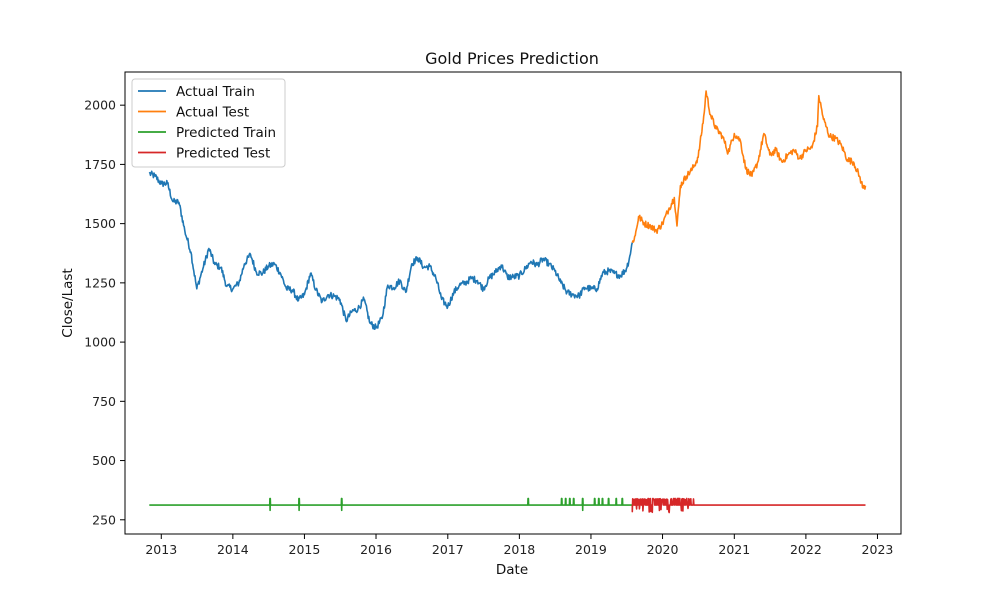 The width and height of the screenshot is (1000, 600). Describe the element at coordinates (100, 164) in the screenshot. I see `y-tick-label: 1750` at that location.